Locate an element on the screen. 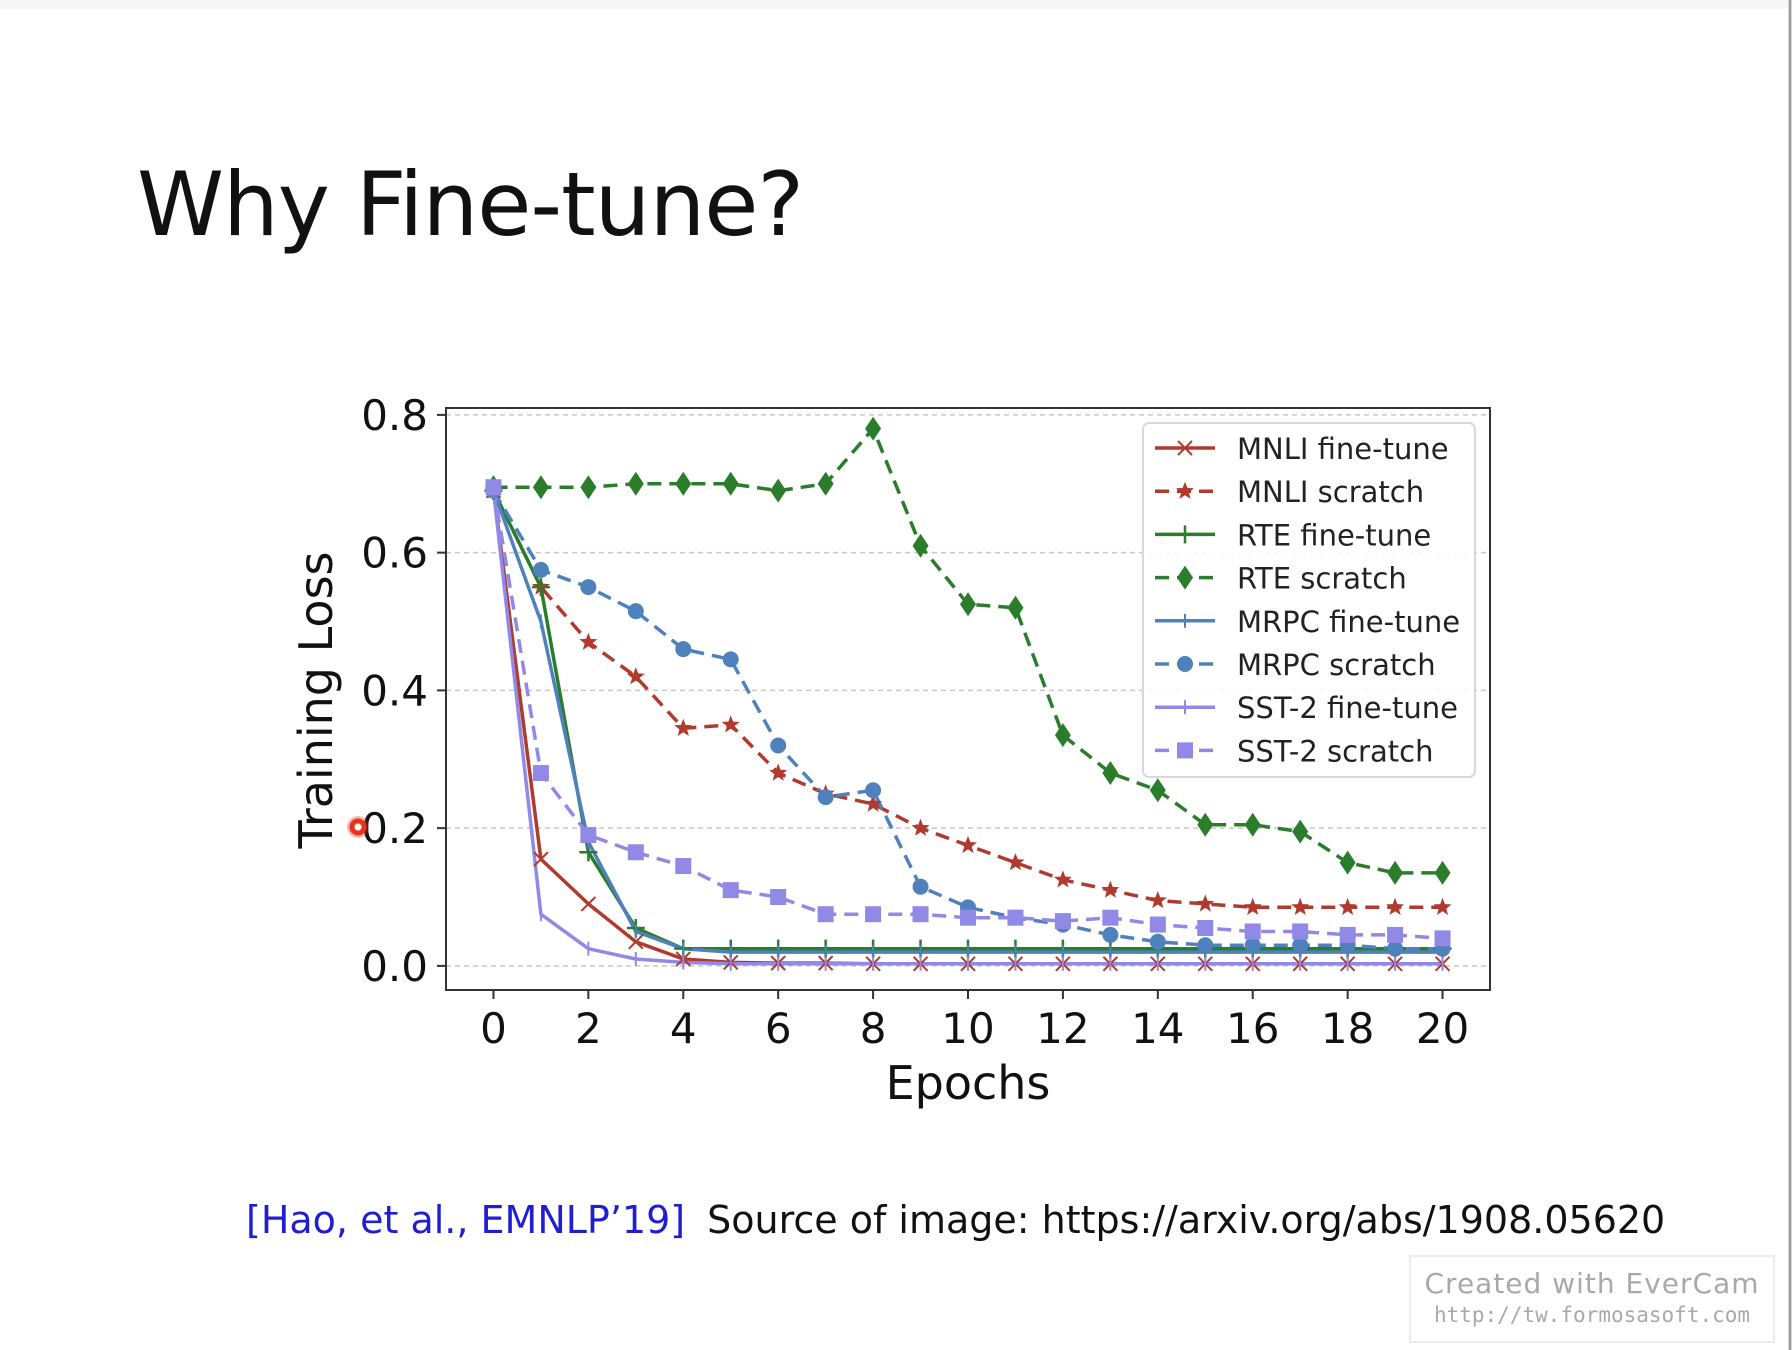 The width and height of the screenshot is (1792, 1350). x-tick-label: 2 is located at coordinates (588, 1028).